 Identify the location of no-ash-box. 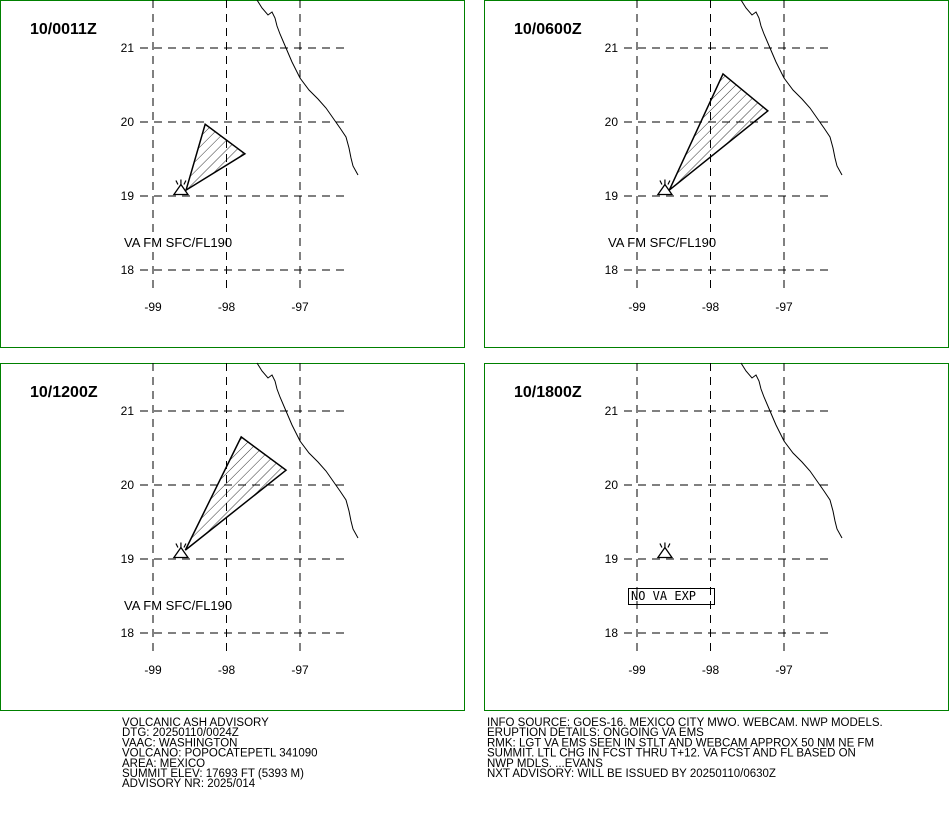
(671, 596).